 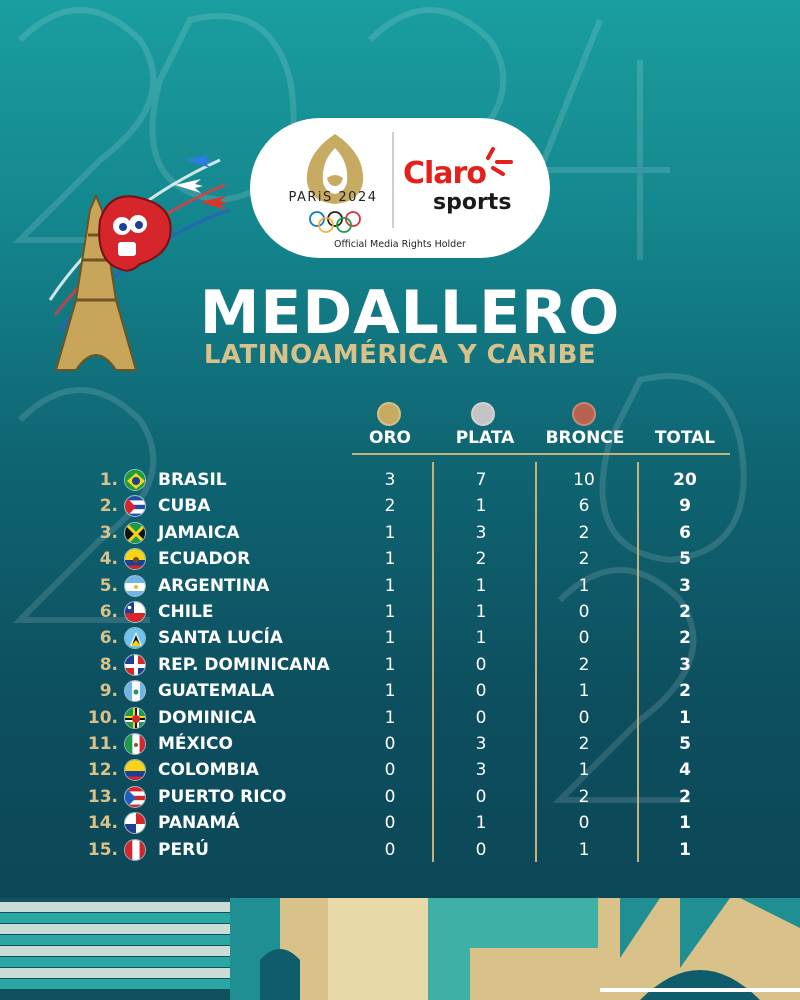 I want to click on page-title: MEDALLERO, so click(x=410, y=313).